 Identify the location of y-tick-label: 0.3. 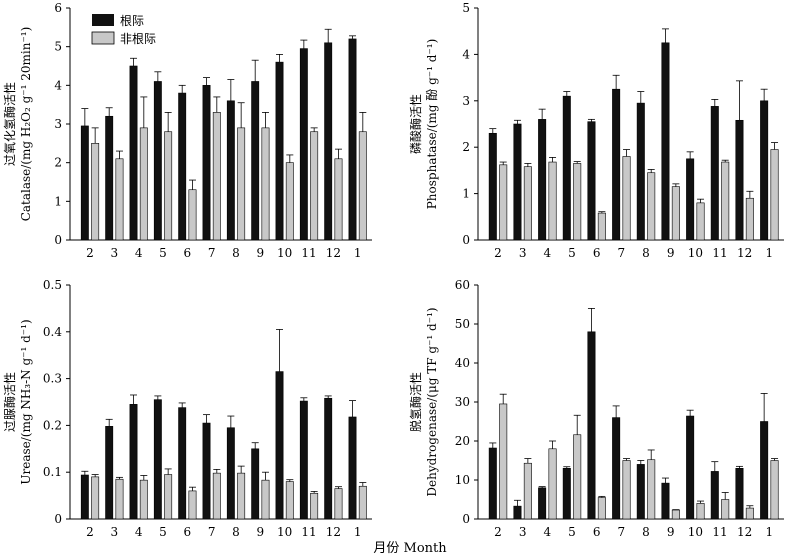
(52, 379).